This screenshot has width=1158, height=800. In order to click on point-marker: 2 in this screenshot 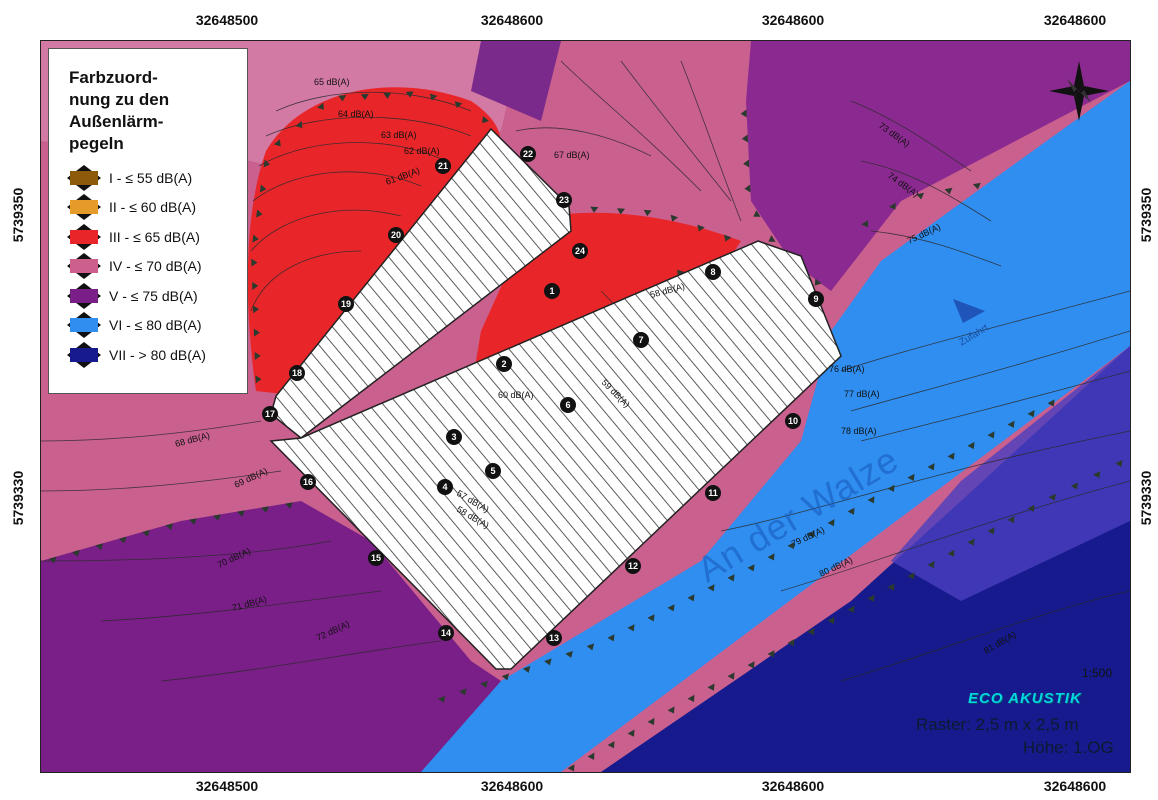, I will do `click(504, 364)`.